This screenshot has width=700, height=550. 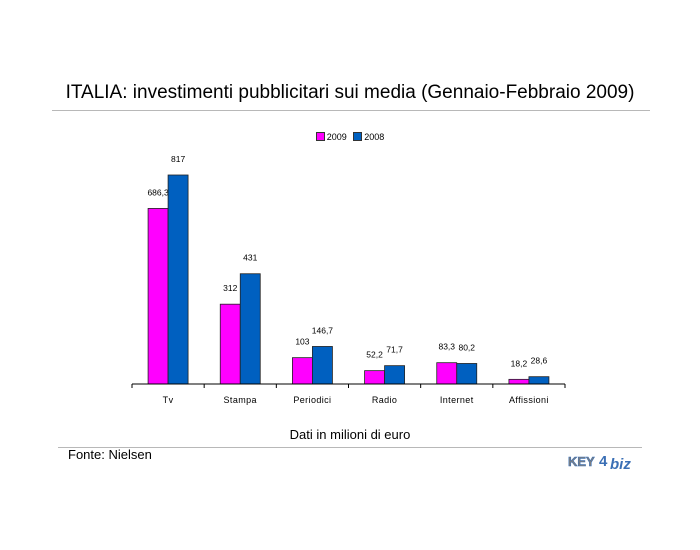 What do you see at coordinates (302, 342) in the screenshot?
I see `data-label-2009-periodici: 103` at bounding box center [302, 342].